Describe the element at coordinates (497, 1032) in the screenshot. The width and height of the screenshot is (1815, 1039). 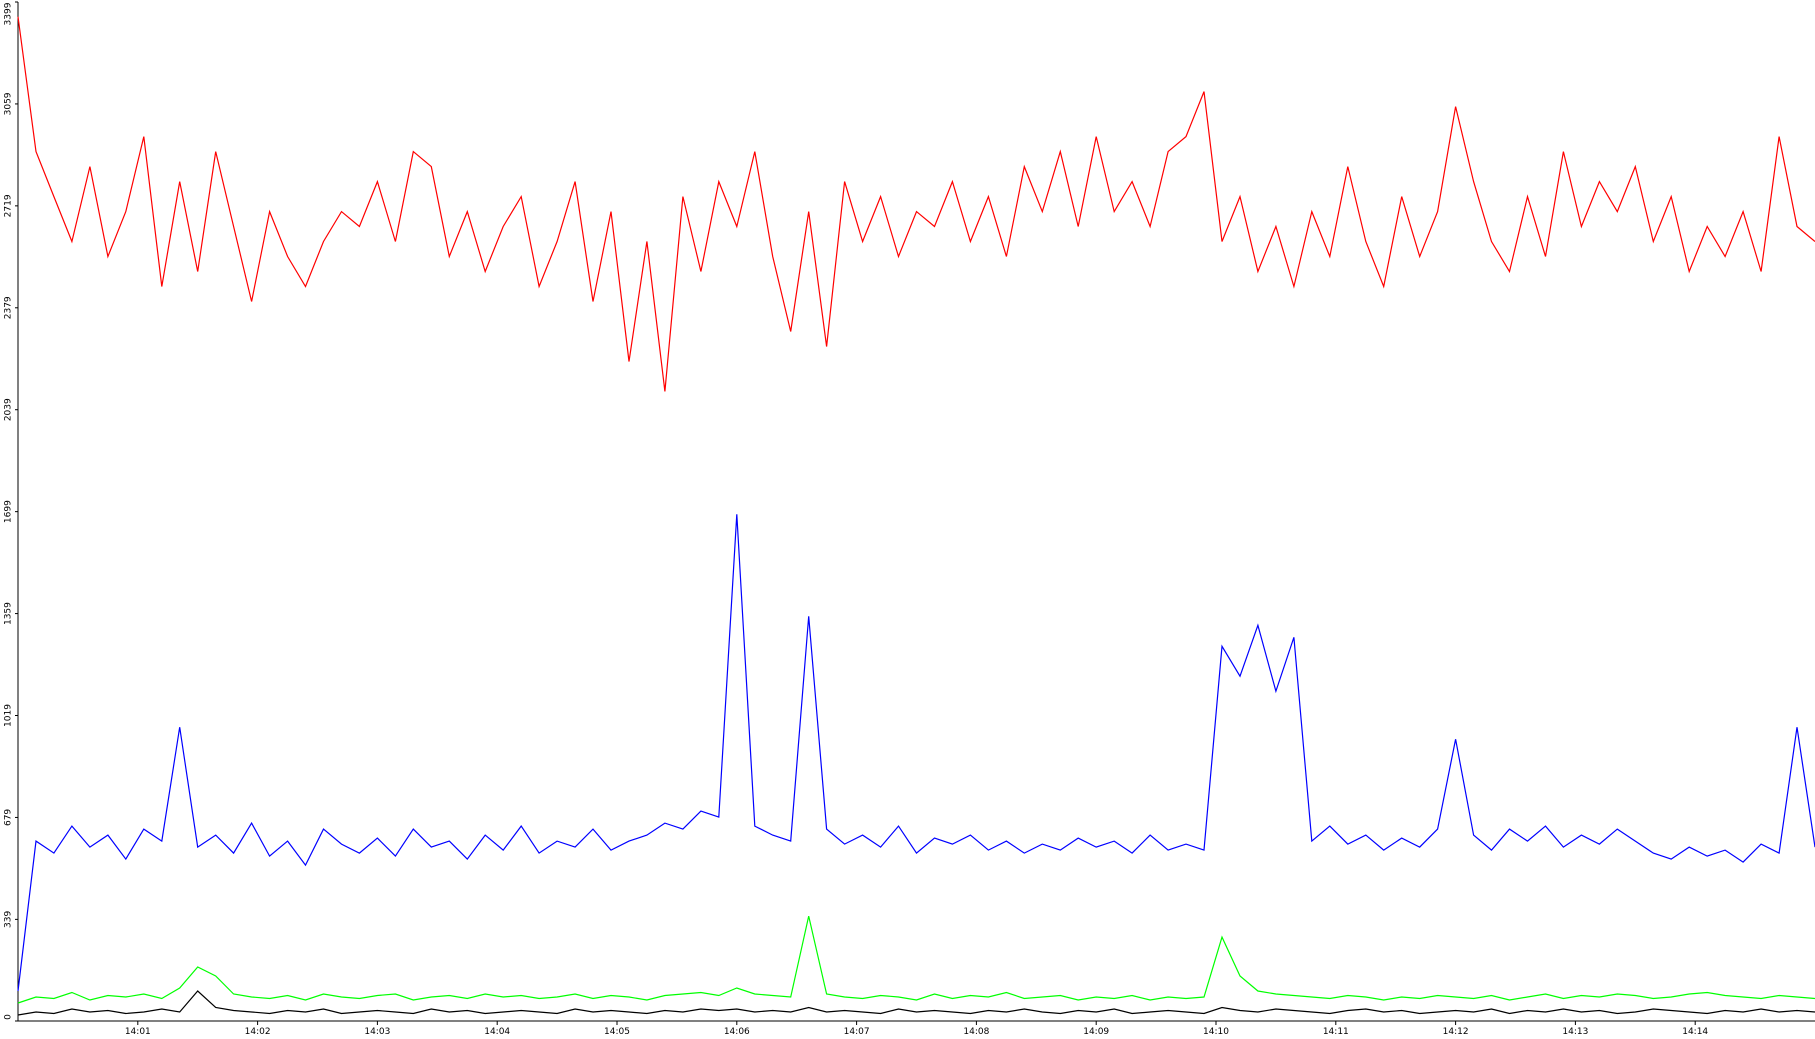
I see `x-tick-label: 14:04` at that location.